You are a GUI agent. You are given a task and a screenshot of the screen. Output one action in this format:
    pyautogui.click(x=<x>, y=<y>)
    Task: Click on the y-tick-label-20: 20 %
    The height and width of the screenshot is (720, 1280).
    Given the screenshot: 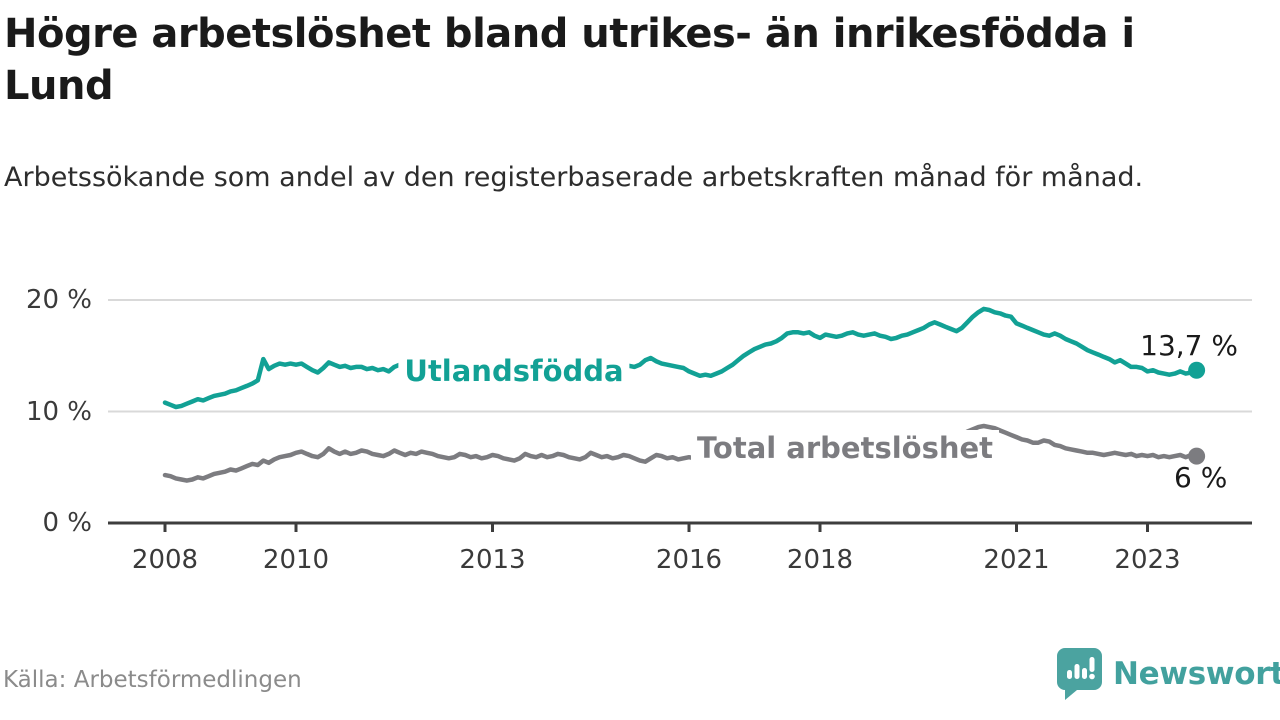 What is the action you would take?
    pyautogui.click(x=58, y=300)
    